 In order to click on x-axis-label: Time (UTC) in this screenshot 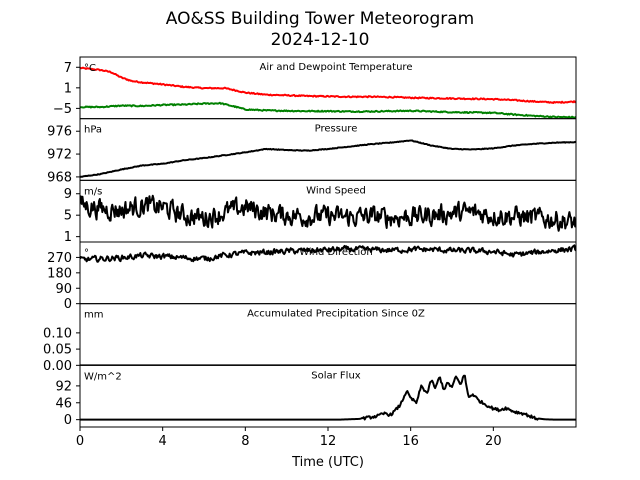, I will do `click(327, 462)`.